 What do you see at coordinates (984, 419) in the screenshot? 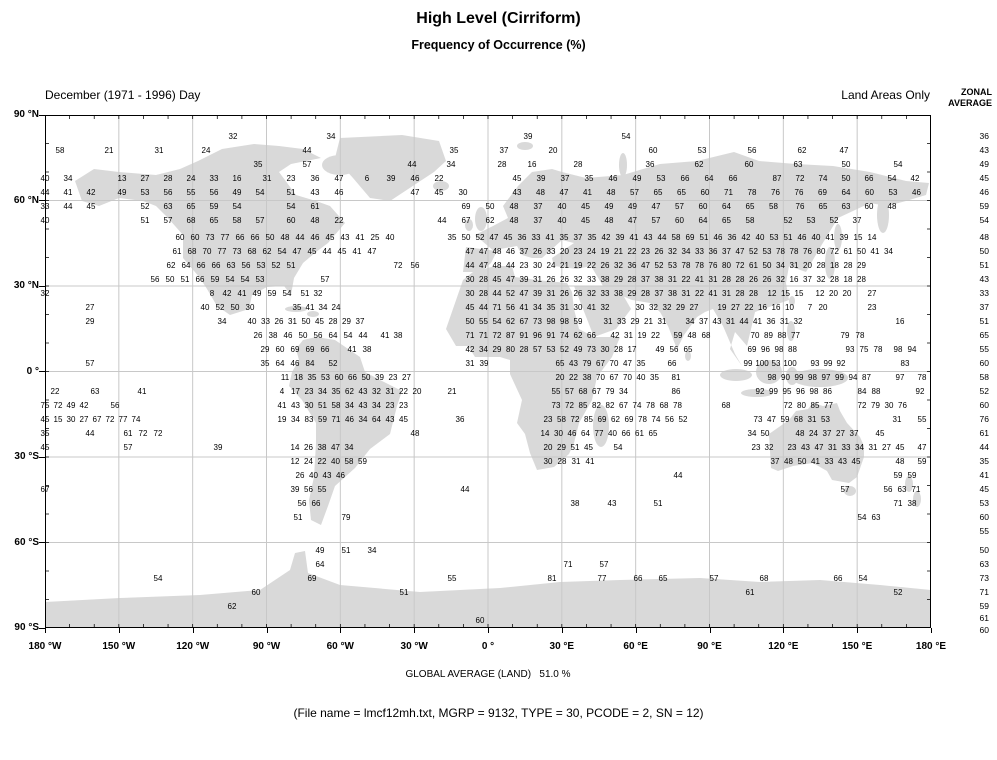
I see `zonal-average-value: 76` at bounding box center [984, 419].